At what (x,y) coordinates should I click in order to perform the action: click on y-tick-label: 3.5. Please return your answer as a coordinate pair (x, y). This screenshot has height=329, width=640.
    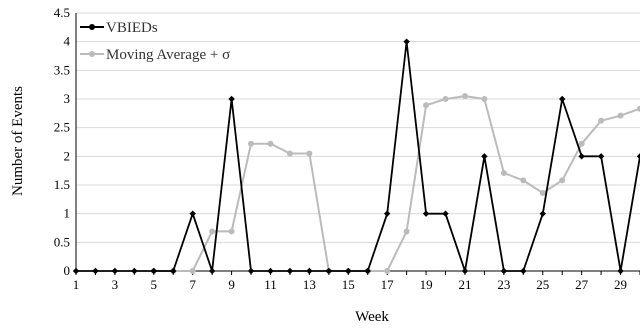
    Looking at the image, I should click on (62, 69).